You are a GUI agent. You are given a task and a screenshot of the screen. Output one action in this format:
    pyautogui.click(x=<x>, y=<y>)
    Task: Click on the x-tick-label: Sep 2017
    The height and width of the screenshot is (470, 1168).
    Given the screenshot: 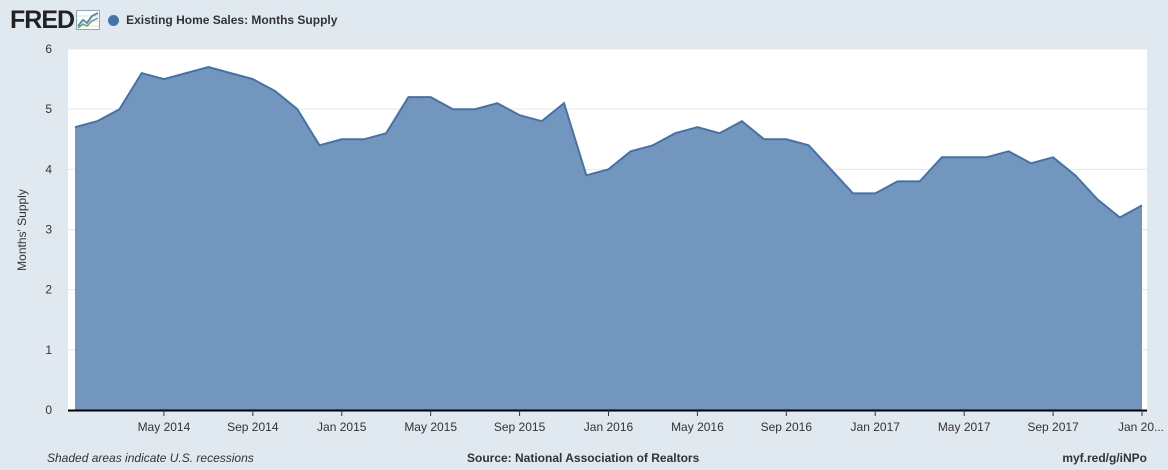 What is the action you would take?
    pyautogui.click(x=1053, y=427)
    